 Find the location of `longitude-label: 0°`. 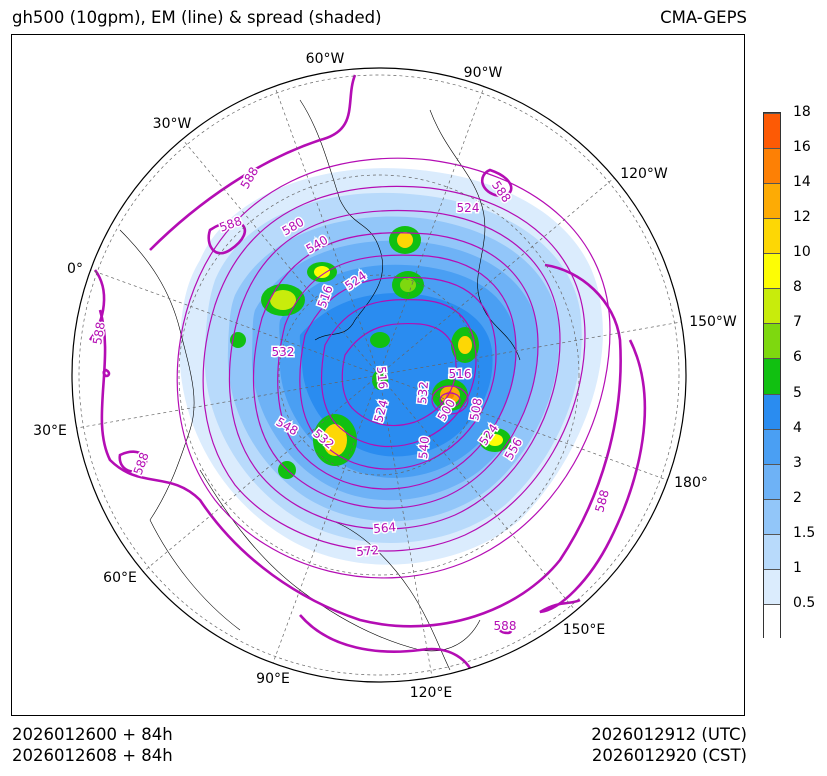

longitude-label: 0° is located at coordinates (75, 269).